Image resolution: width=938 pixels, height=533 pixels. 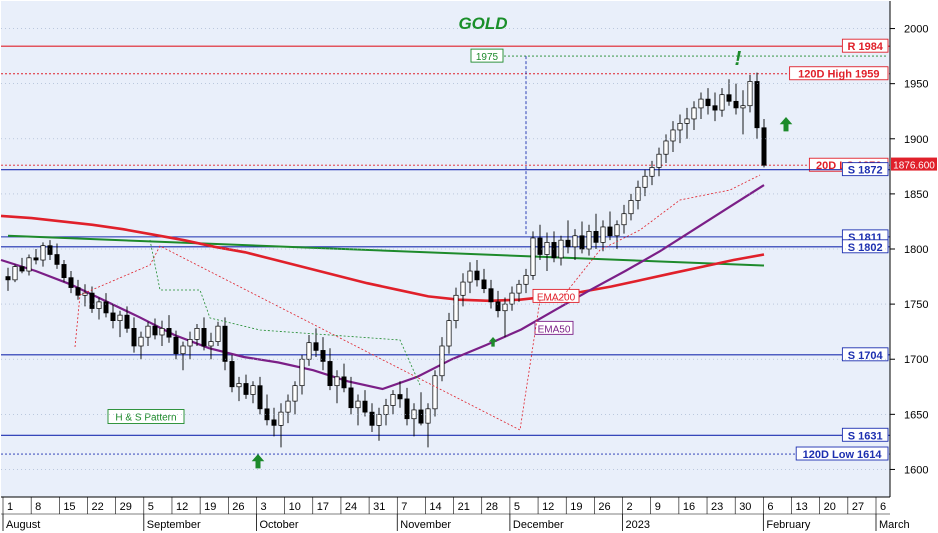 I want to click on x-day-label-28: 13, so click(x=802, y=507).